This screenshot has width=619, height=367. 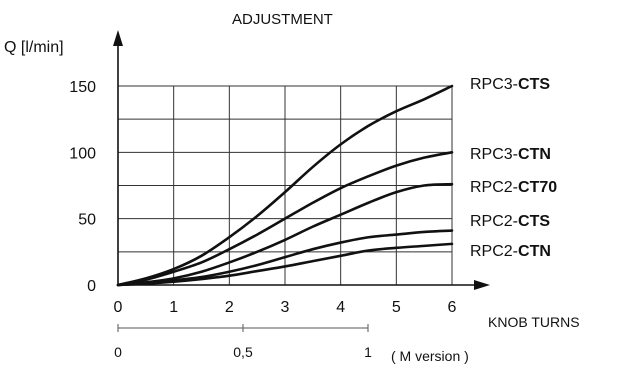 What do you see at coordinates (285, 264) in the screenshot?
I see `series-curve-rpc2-ctn` at bounding box center [285, 264].